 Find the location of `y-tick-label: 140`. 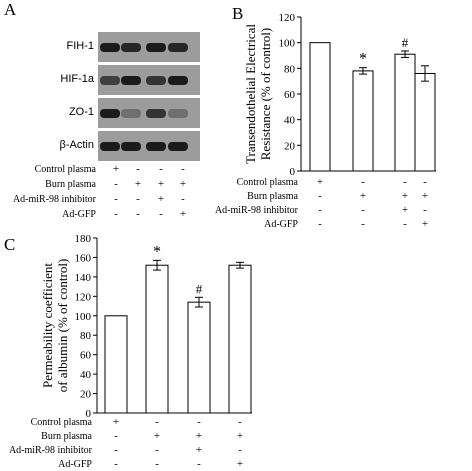

y-tick-label: 140 is located at coordinates (83, 278).